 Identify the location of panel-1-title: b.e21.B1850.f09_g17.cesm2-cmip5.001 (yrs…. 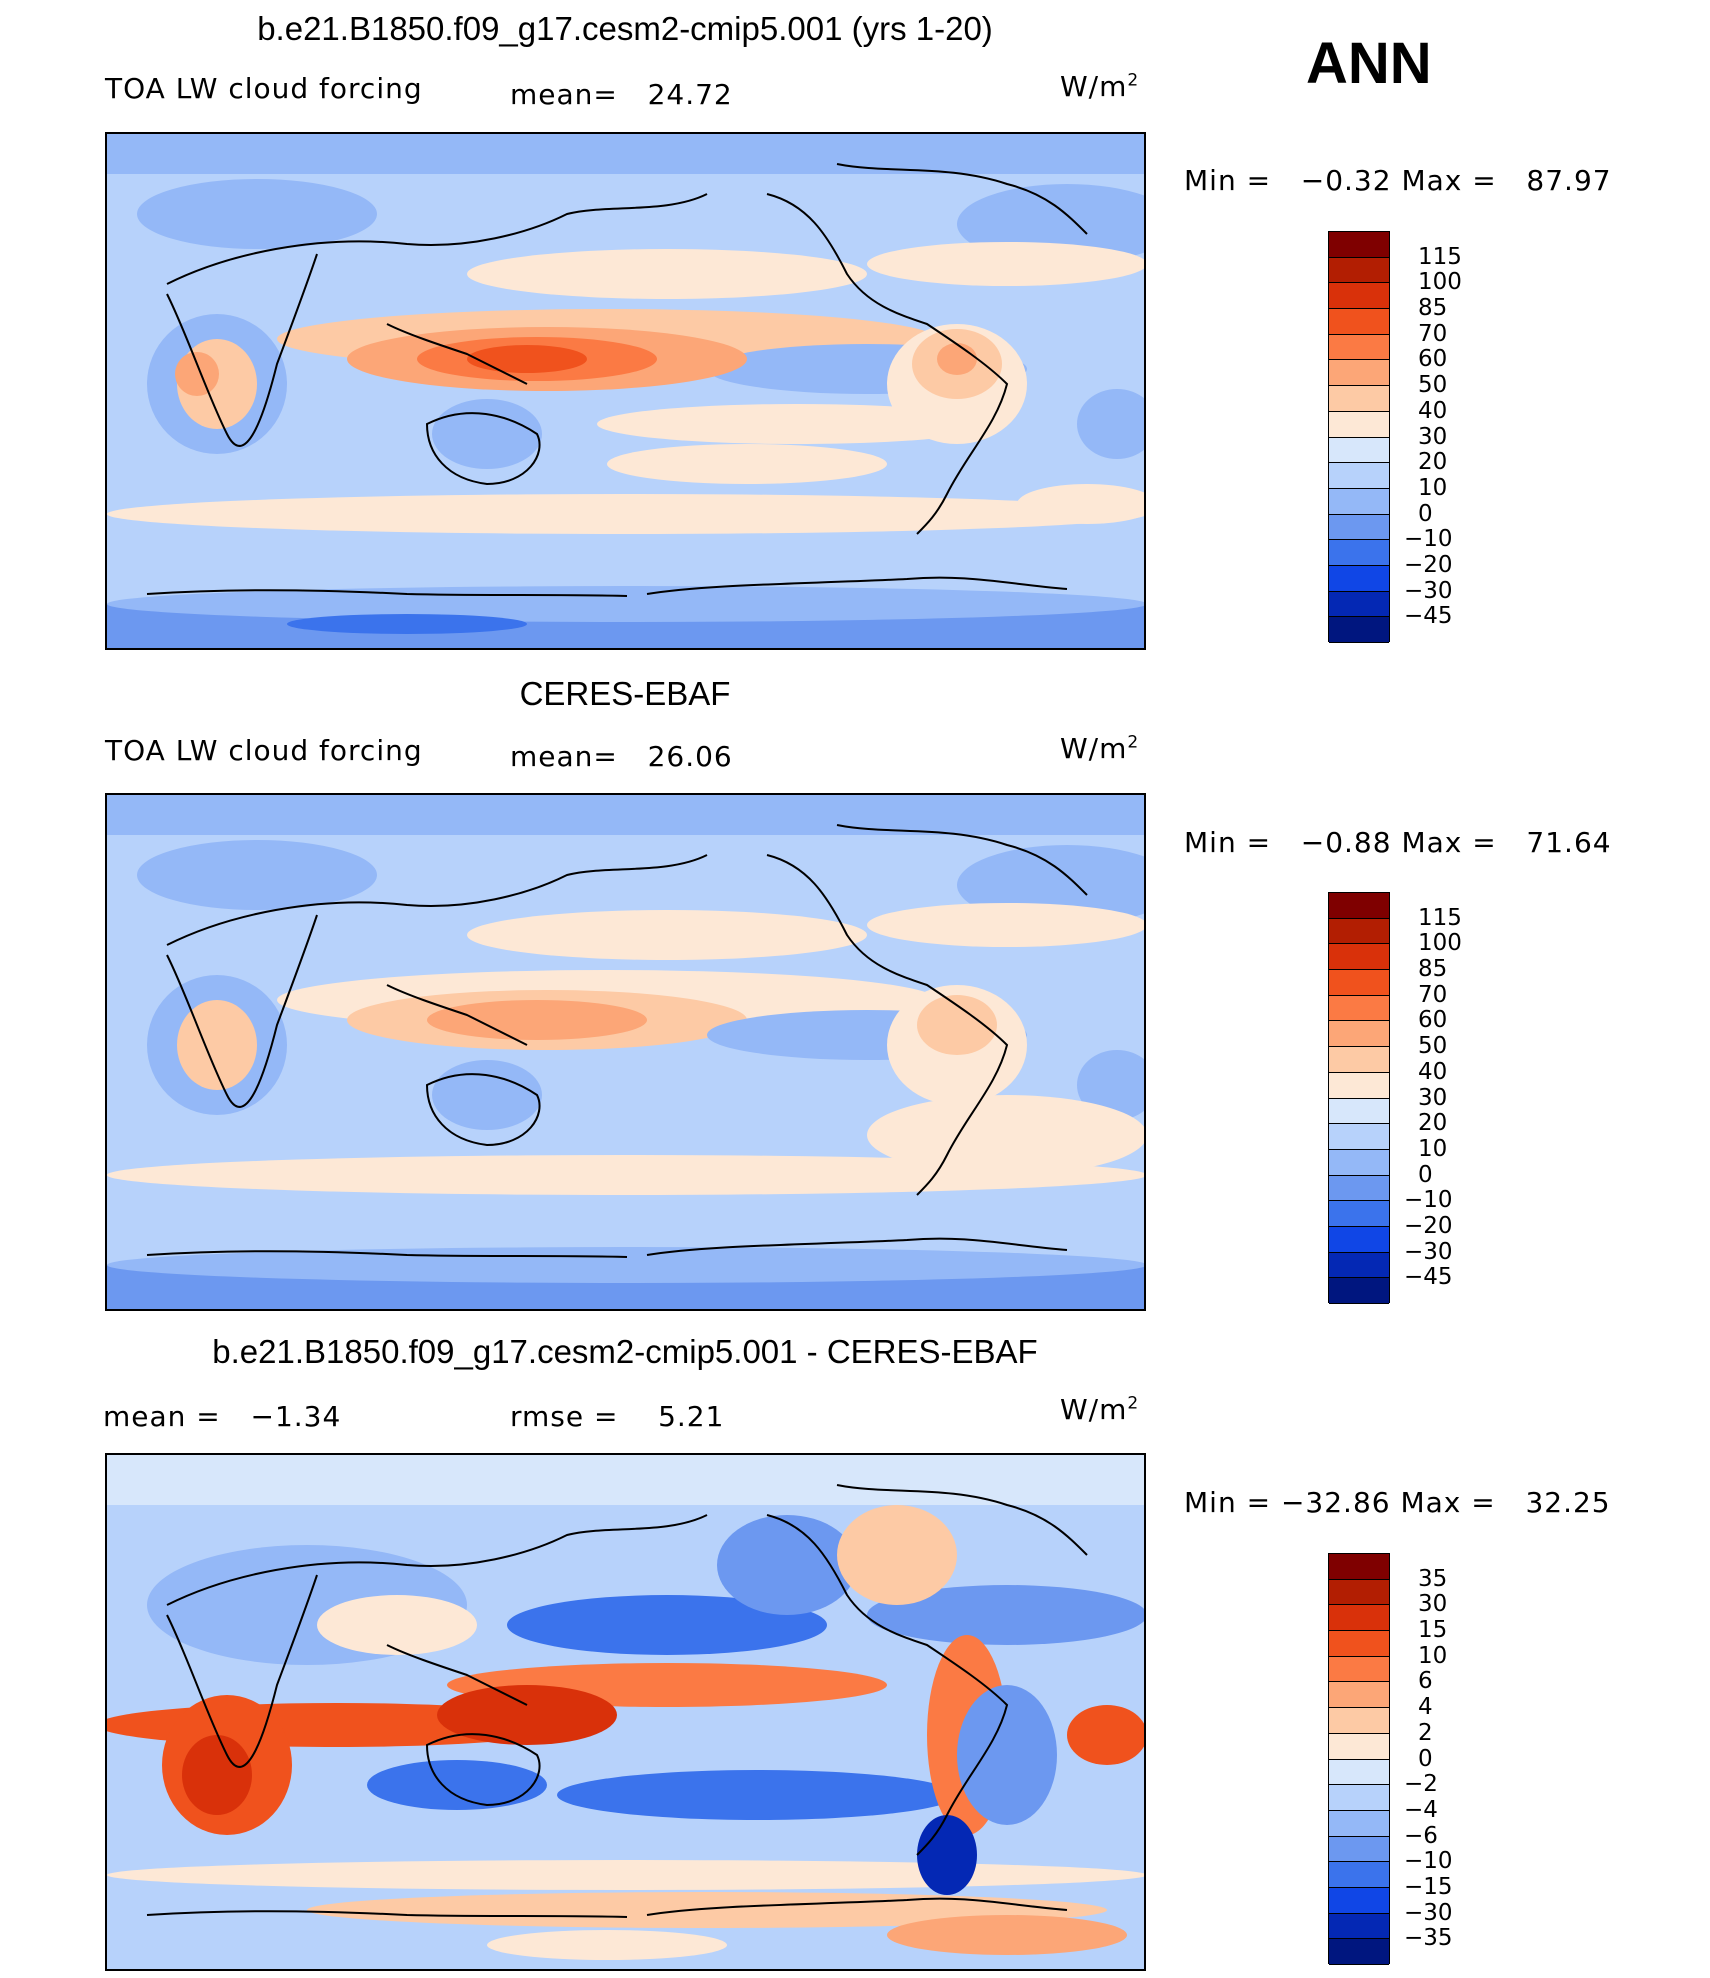
(625, 28).